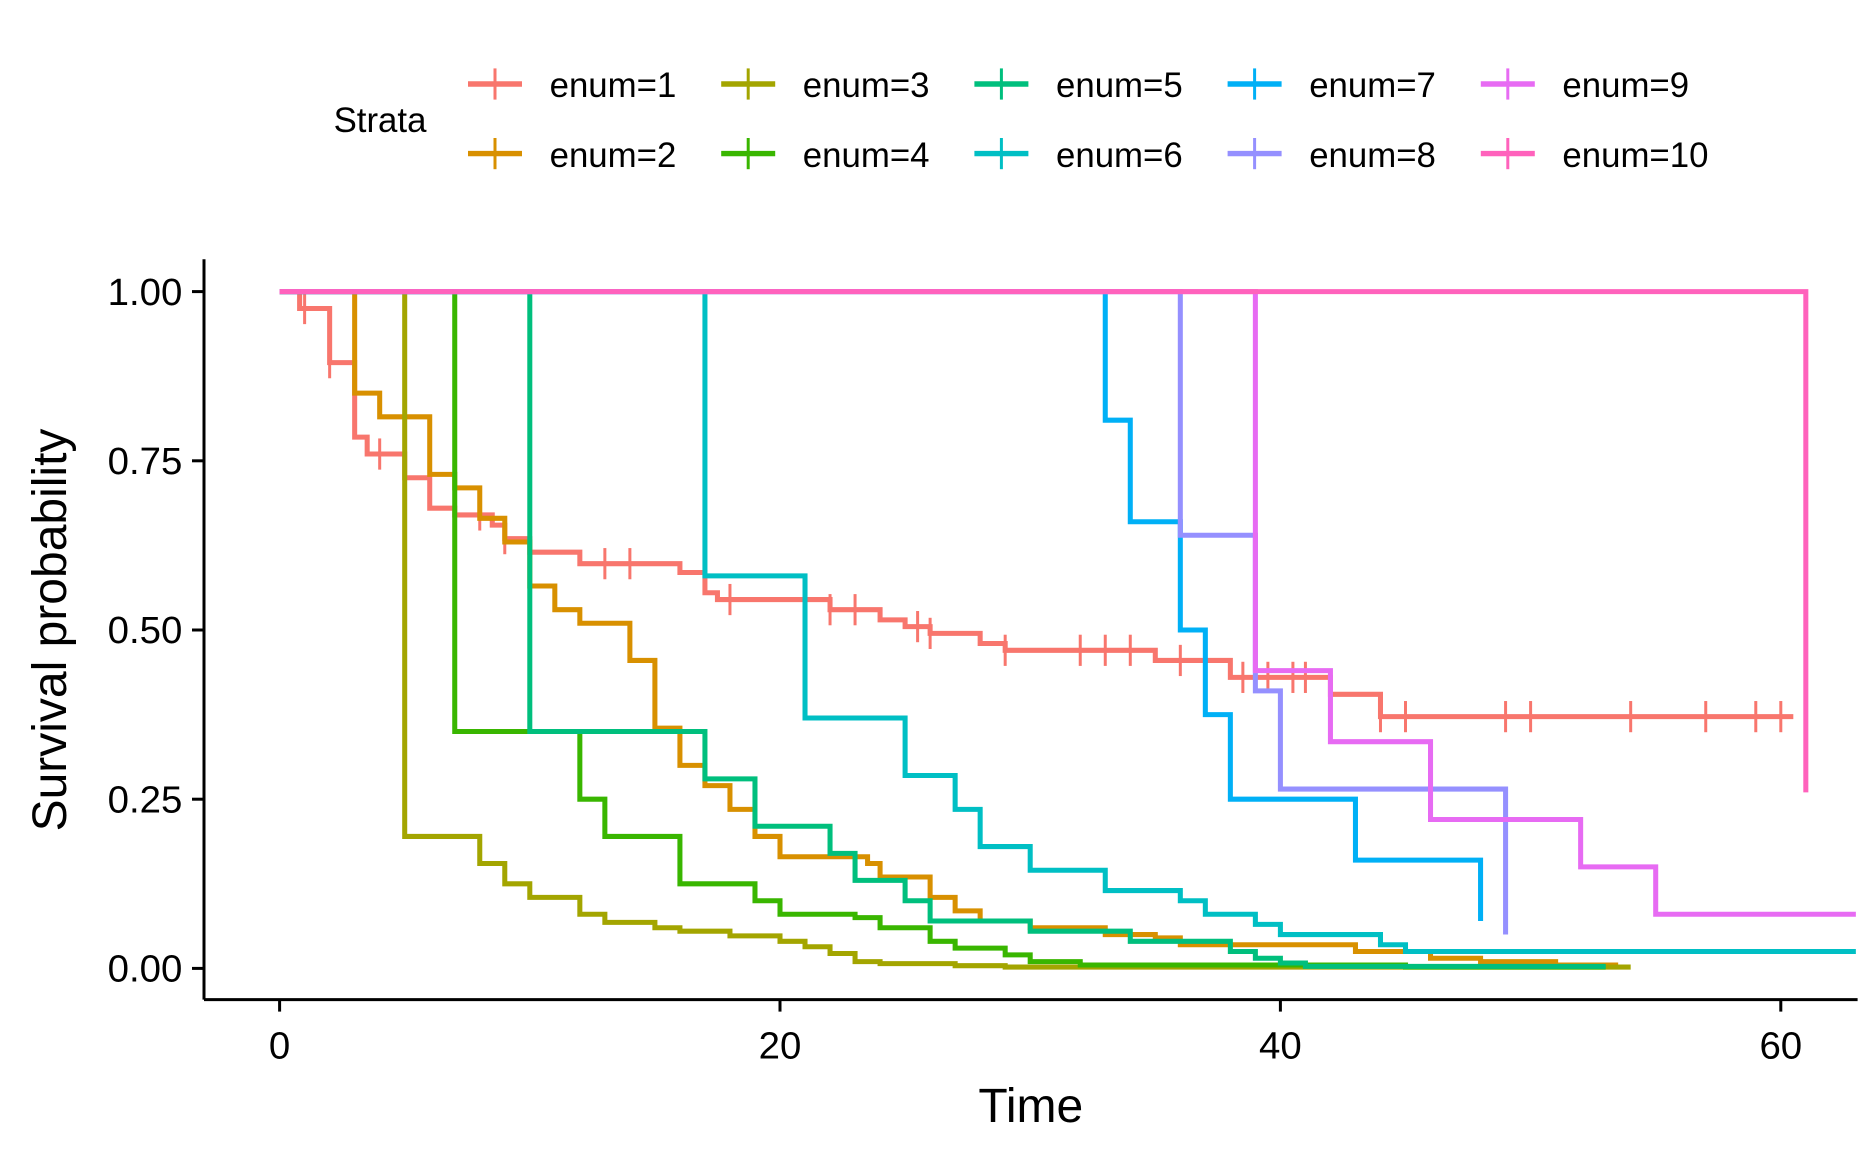 The height and width of the screenshot is (1152, 1872). I want to click on legend-item: enum=4, so click(825, 155).